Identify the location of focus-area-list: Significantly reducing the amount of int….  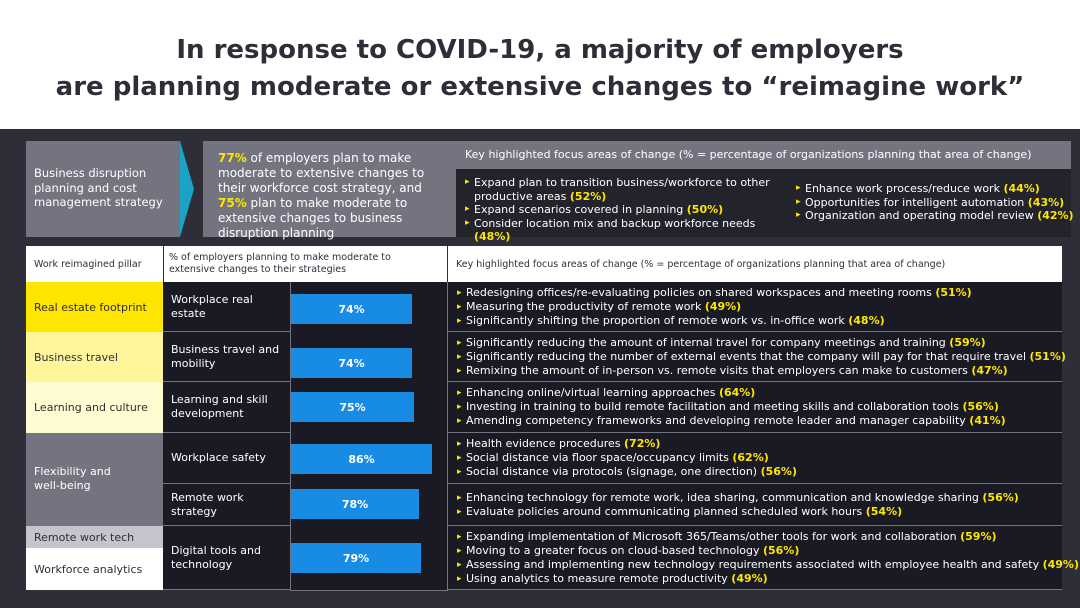
(756, 357).